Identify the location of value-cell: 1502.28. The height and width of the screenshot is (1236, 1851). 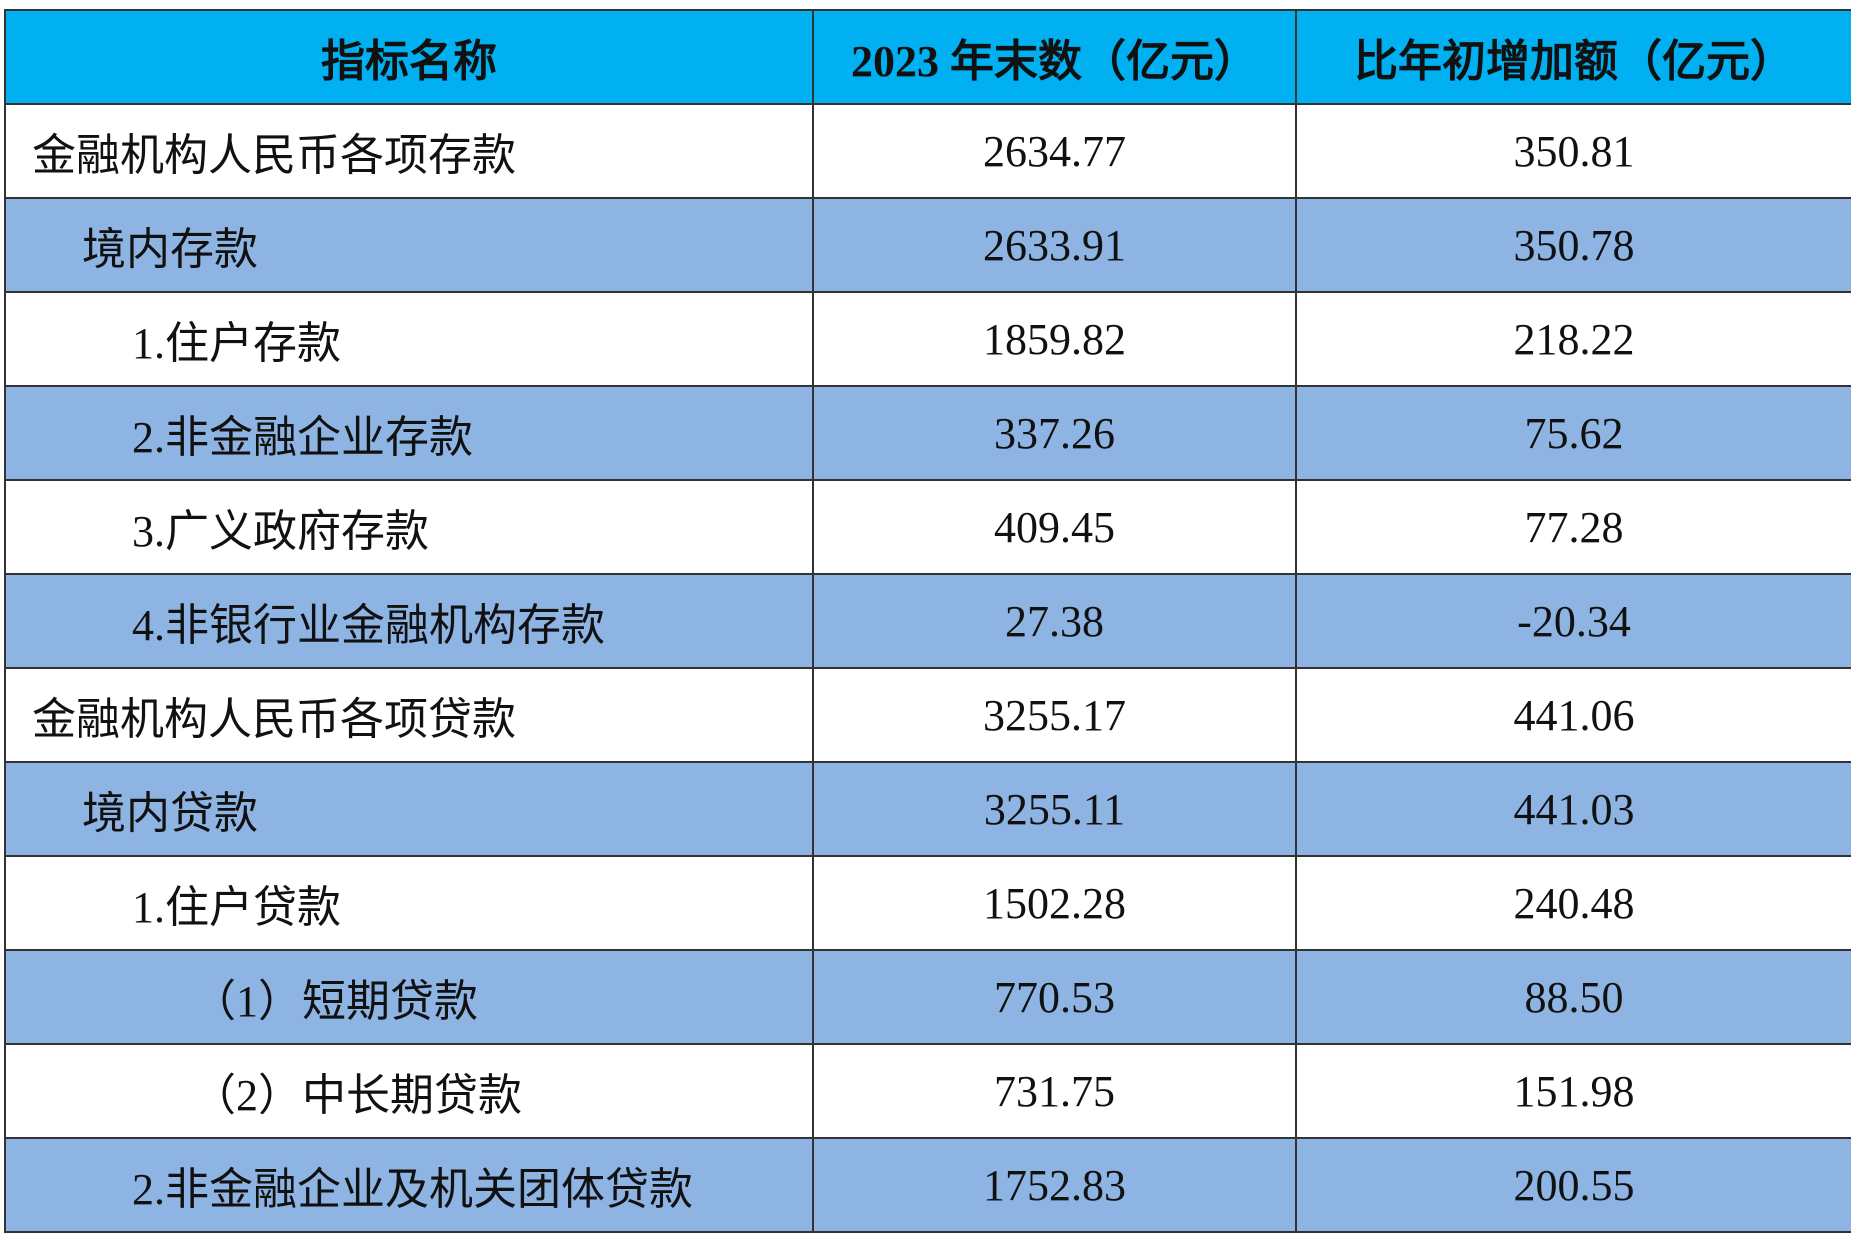
(1054, 903).